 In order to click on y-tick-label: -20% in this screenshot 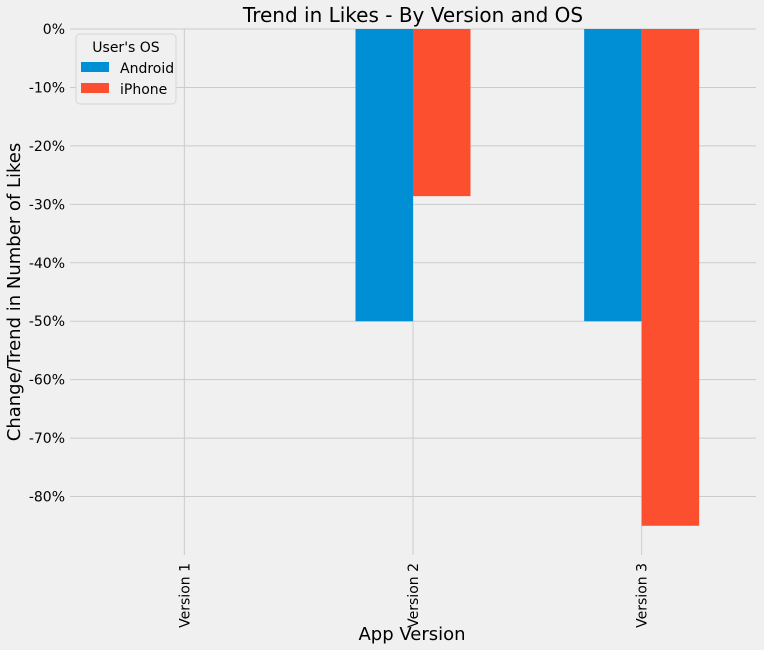, I will do `click(47, 147)`.